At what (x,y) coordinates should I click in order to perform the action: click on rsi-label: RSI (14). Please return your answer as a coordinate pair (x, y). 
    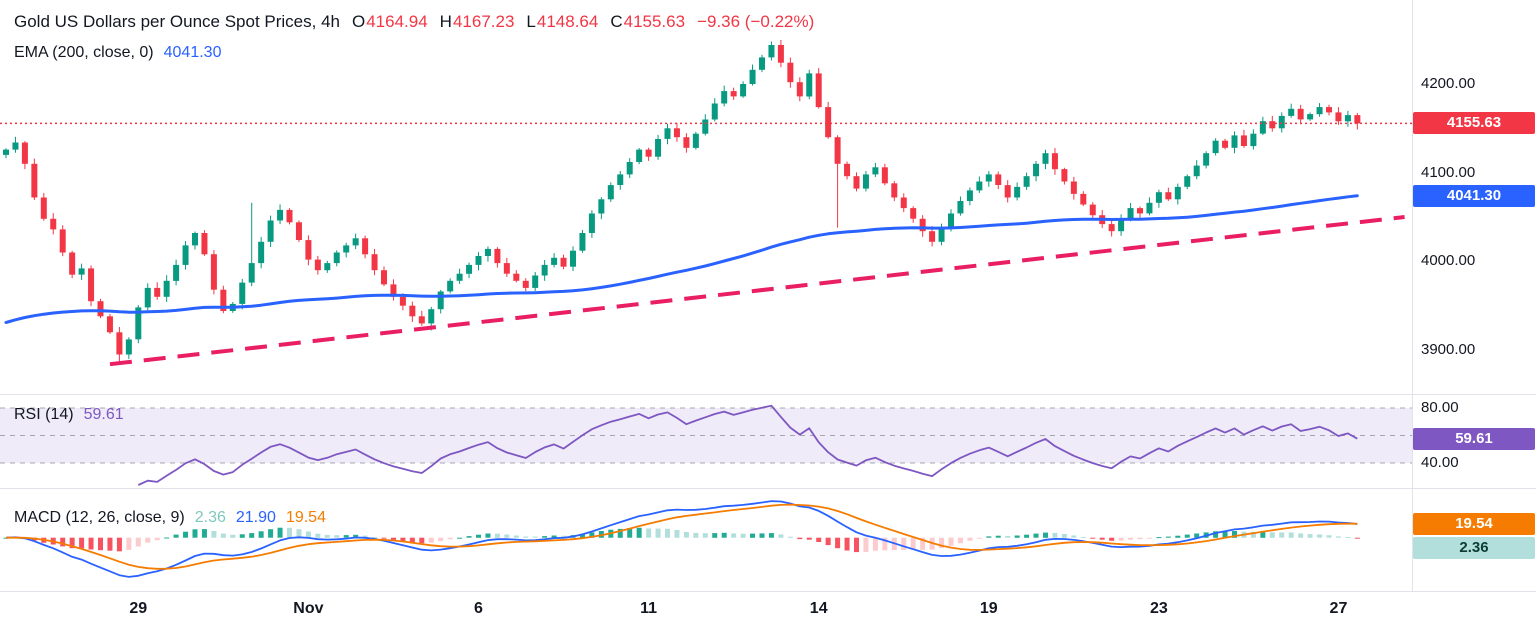
    Looking at the image, I should click on (44, 414).